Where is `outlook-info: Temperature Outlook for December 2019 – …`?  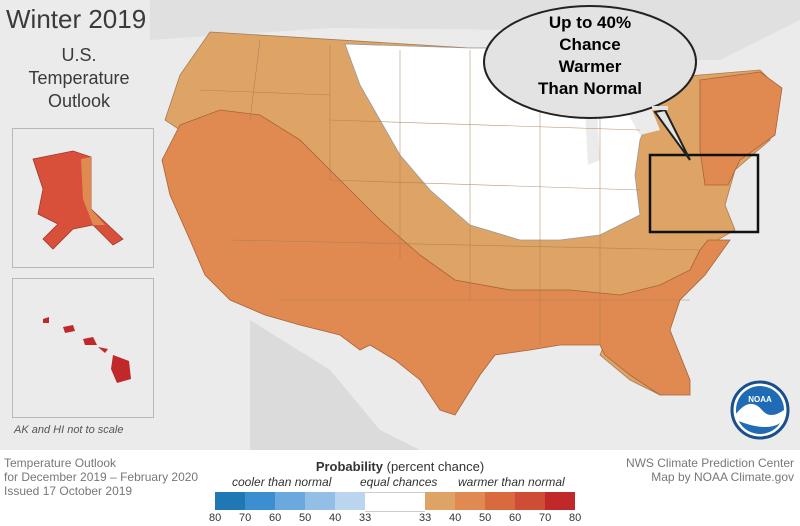 outlook-info: Temperature Outlook for December 2019 – … is located at coordinates (101, 477).